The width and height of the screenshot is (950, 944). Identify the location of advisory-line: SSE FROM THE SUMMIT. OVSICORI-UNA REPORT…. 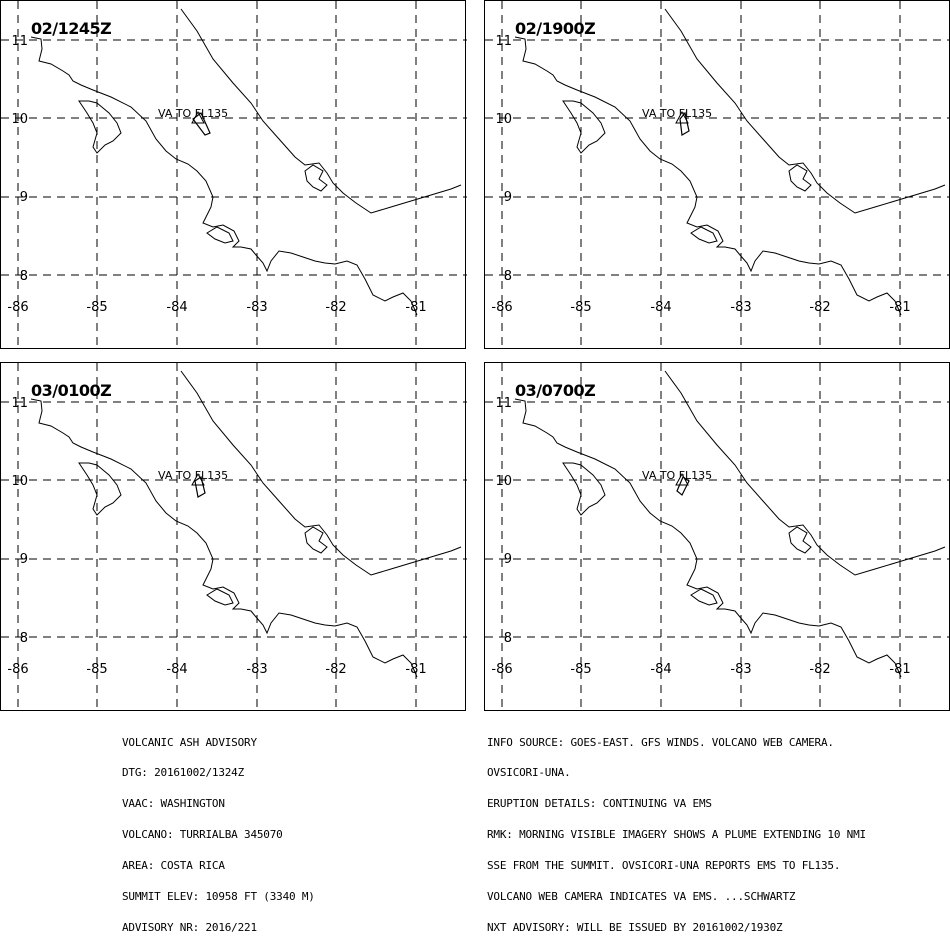
(664, 866).